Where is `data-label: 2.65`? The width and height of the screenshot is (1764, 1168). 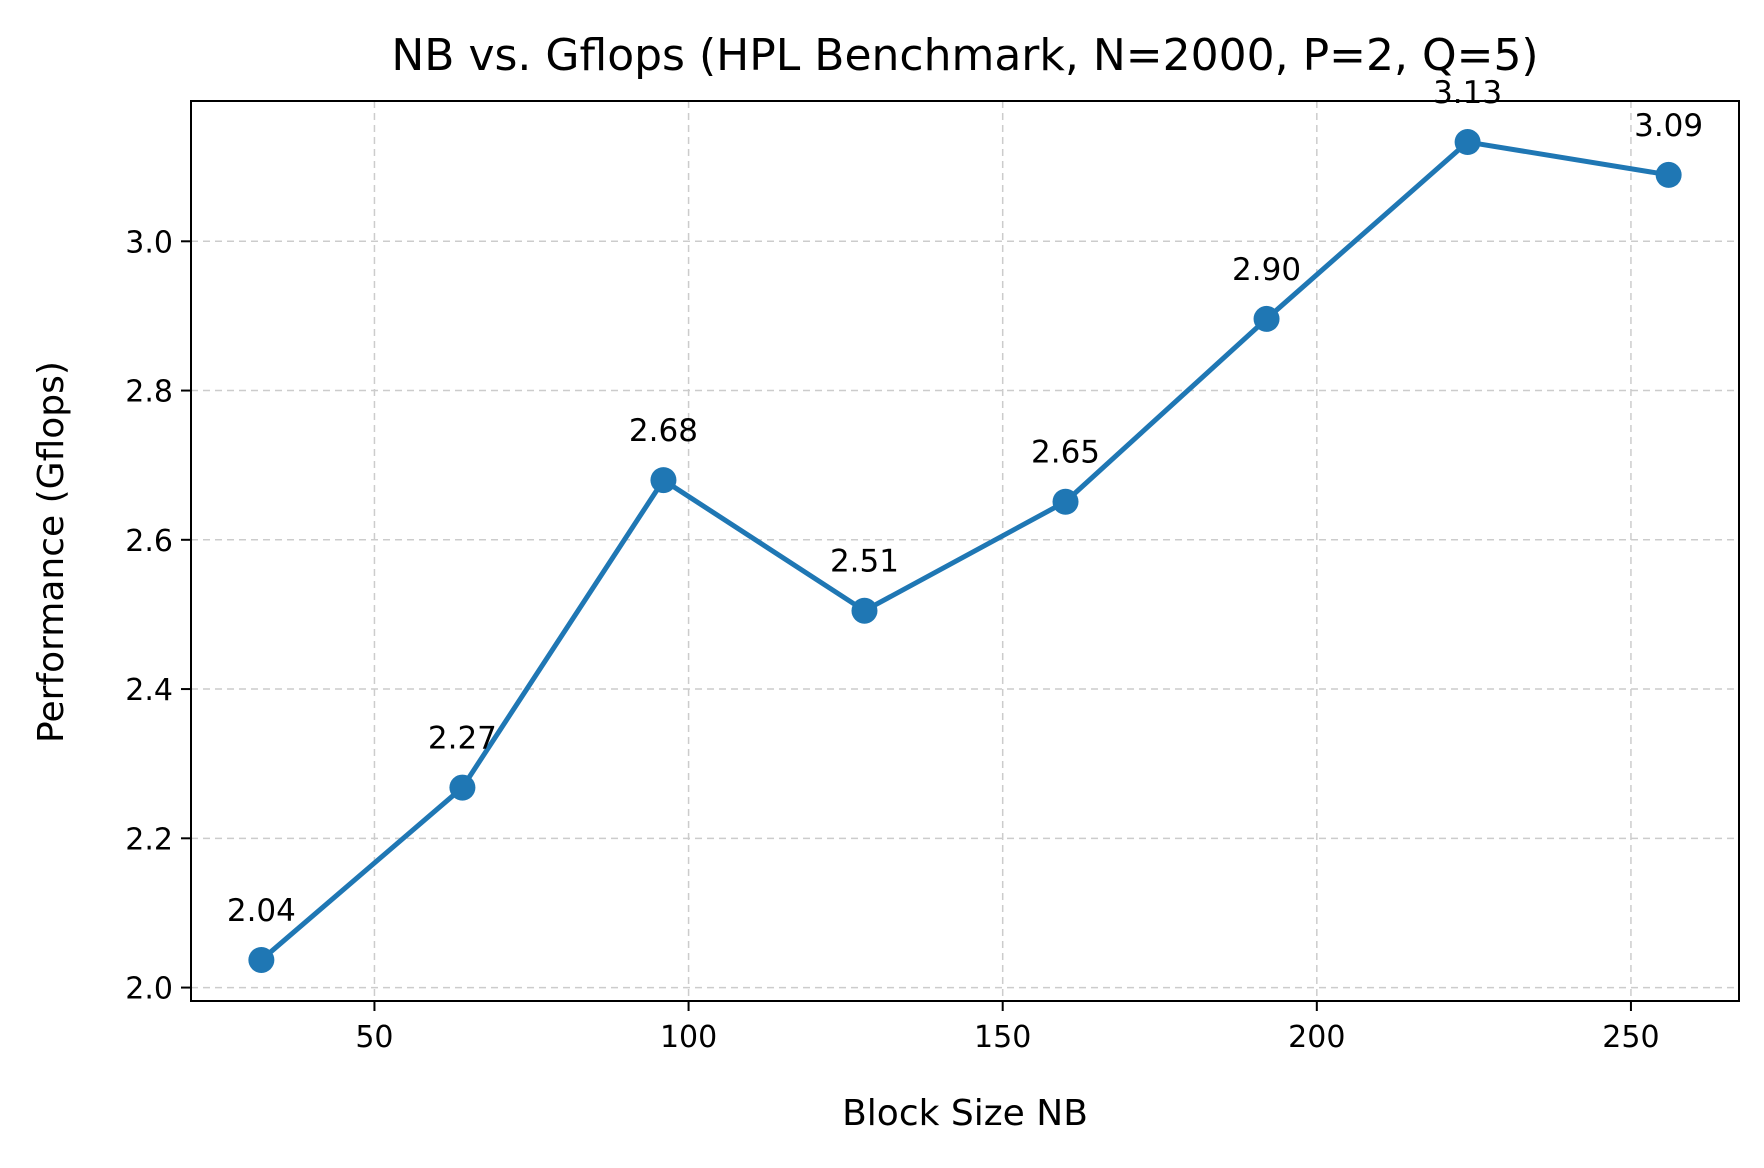
data-label: 2.65 is located at coordinates (1065, 453).